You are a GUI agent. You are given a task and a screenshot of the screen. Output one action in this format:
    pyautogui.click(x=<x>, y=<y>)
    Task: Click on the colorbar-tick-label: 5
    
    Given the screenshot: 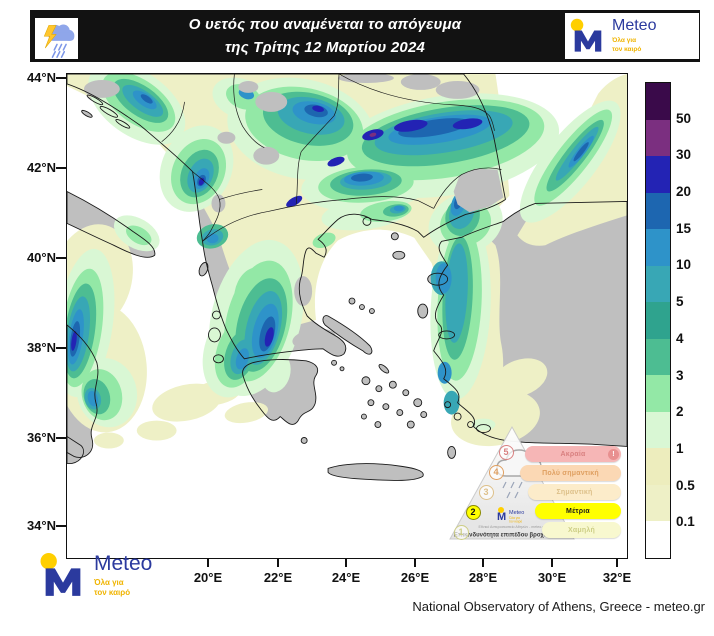 What is the action you would take?
    pyautogui.click(x=680, y=302)
    